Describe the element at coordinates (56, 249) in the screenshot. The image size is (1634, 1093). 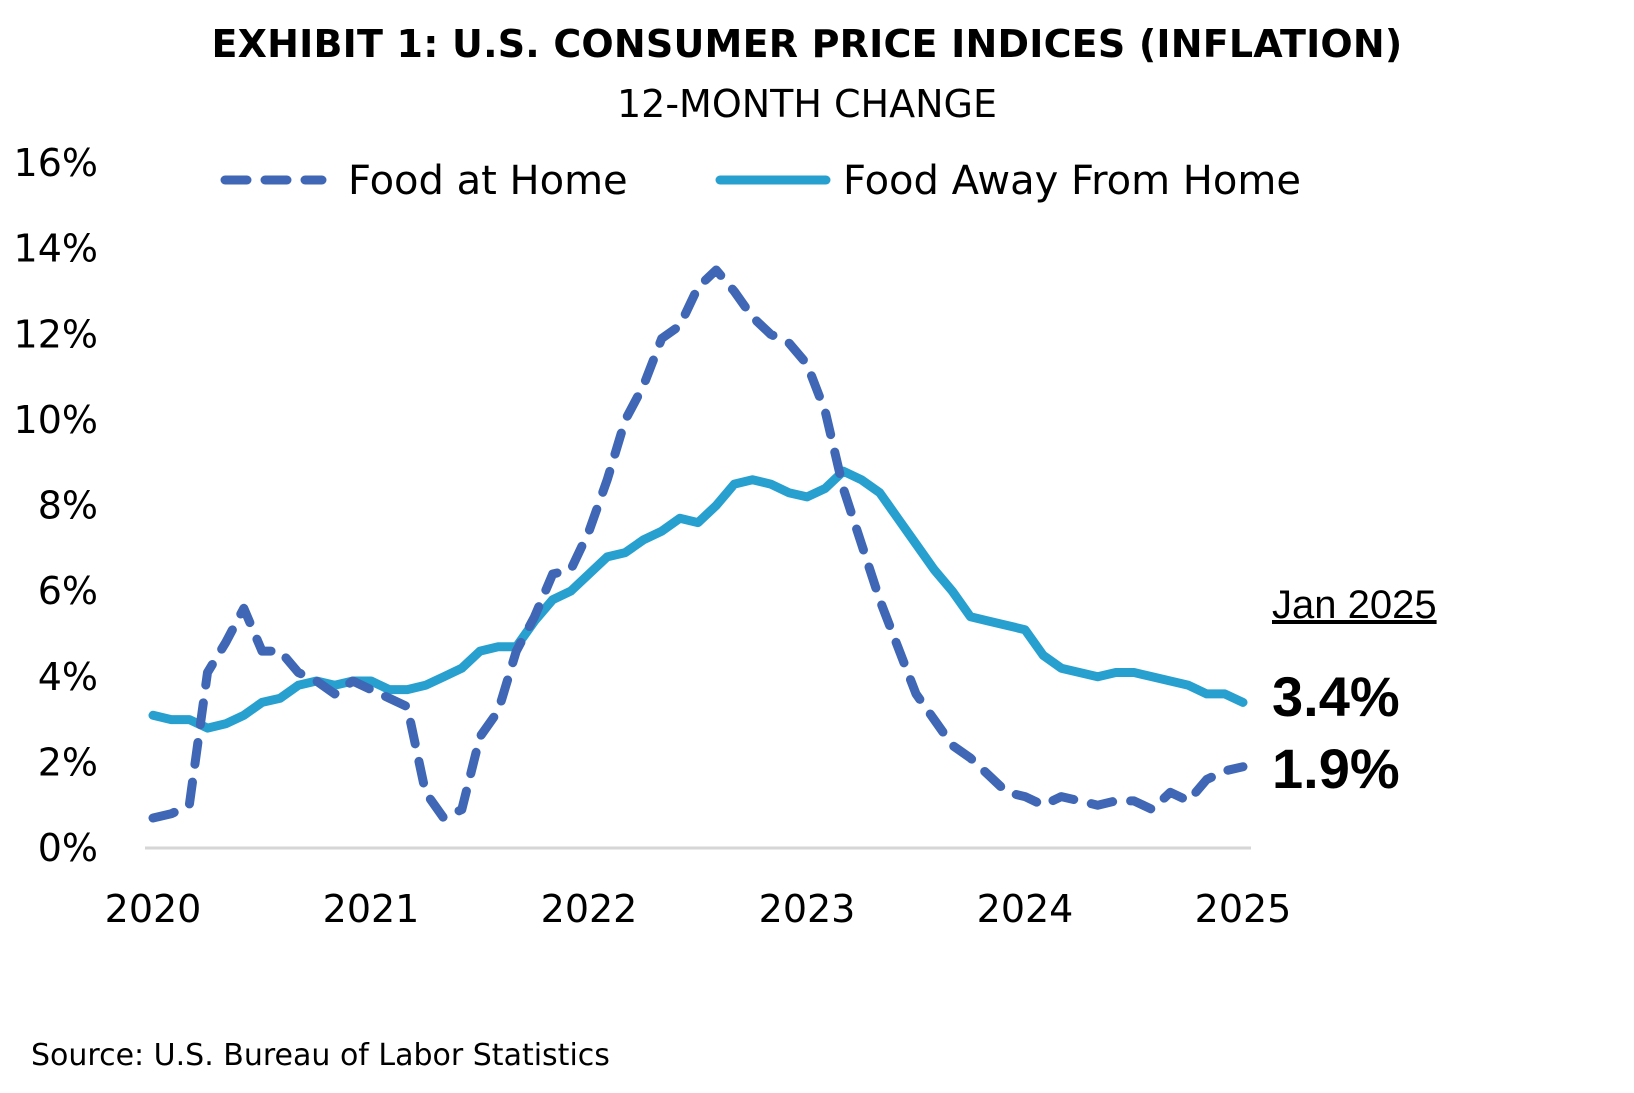
I see `y-tick-label: 14%` at that location.